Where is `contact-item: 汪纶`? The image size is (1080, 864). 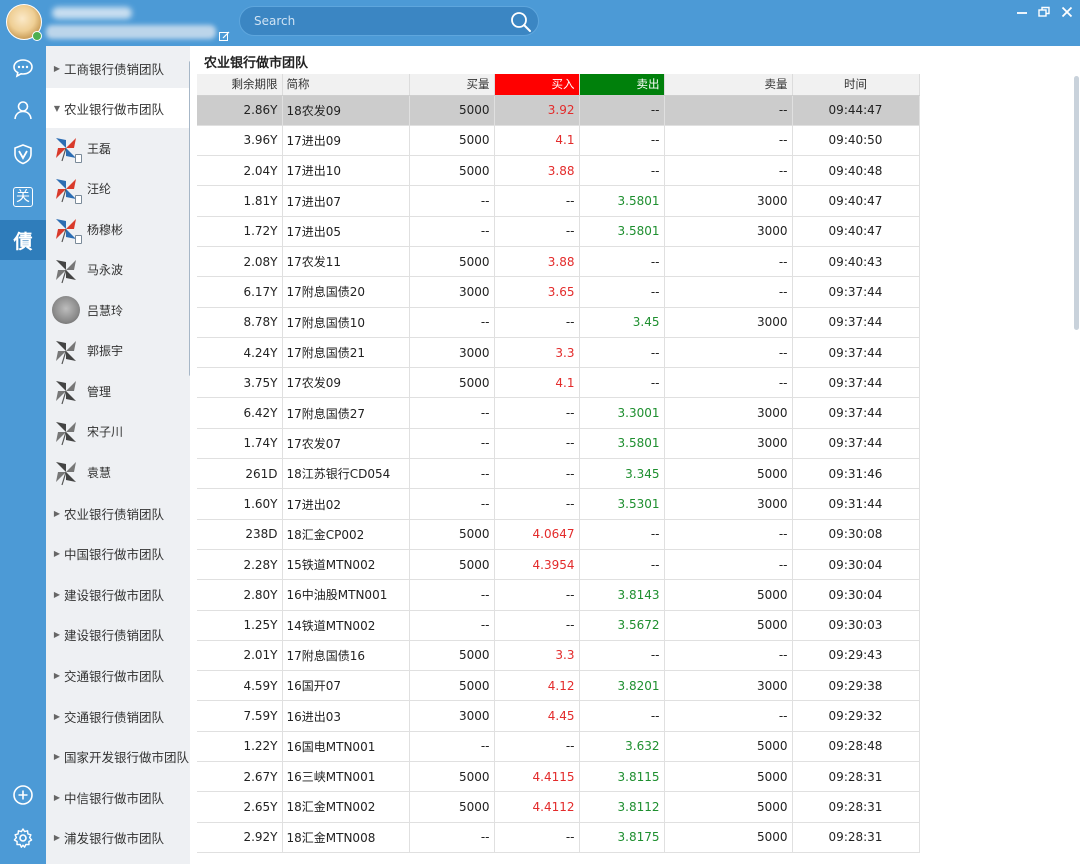 contact-item: 汪纶 is located at coordinates (118, 189).